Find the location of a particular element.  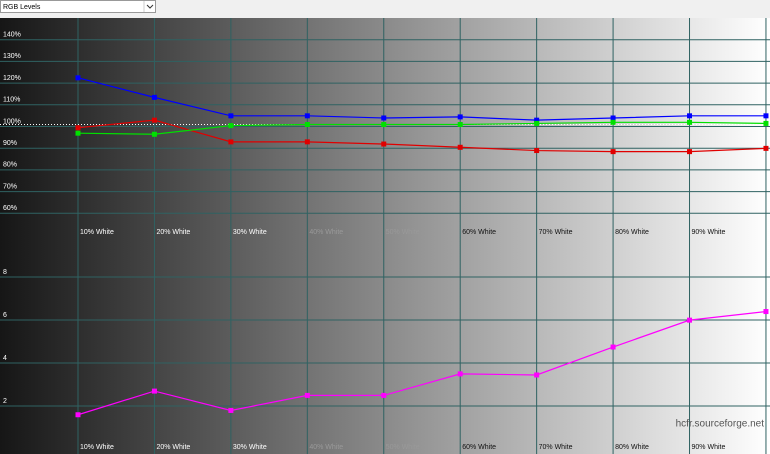

y-tick-label: 2 is located at coordinates (5, 401).